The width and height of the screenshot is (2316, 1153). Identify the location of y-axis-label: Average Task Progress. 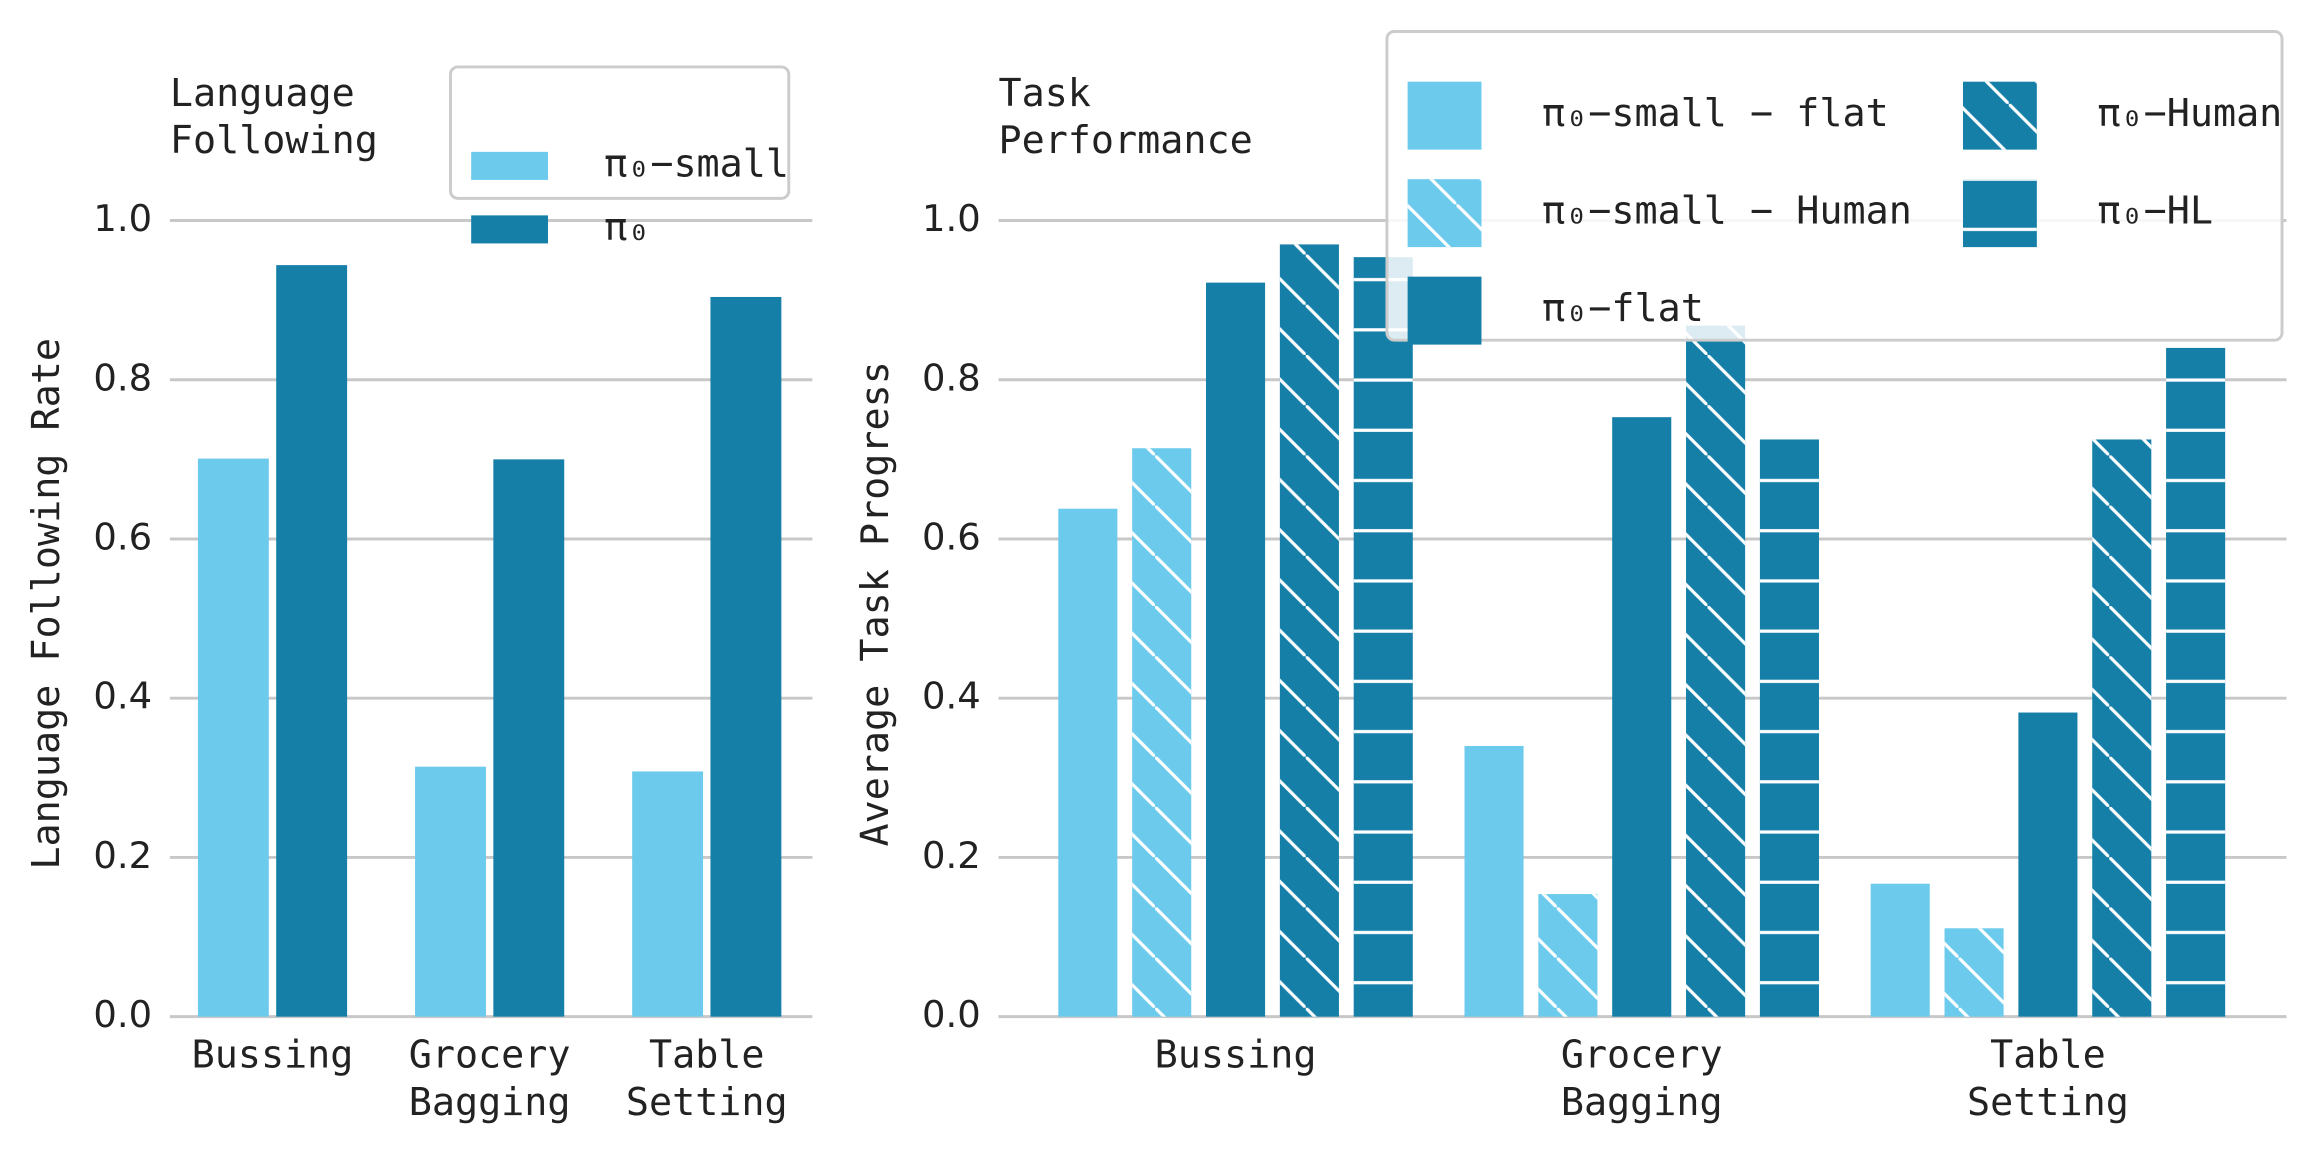
(875, 603).